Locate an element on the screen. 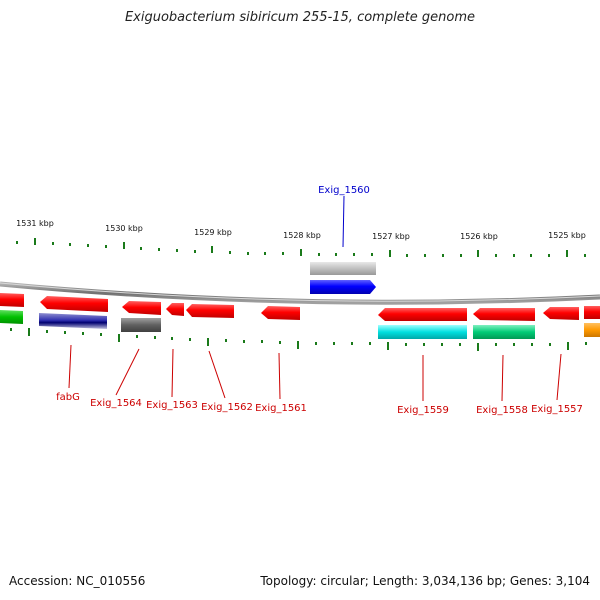  gene-feature-left-edge is located at coordinates (12, 300).